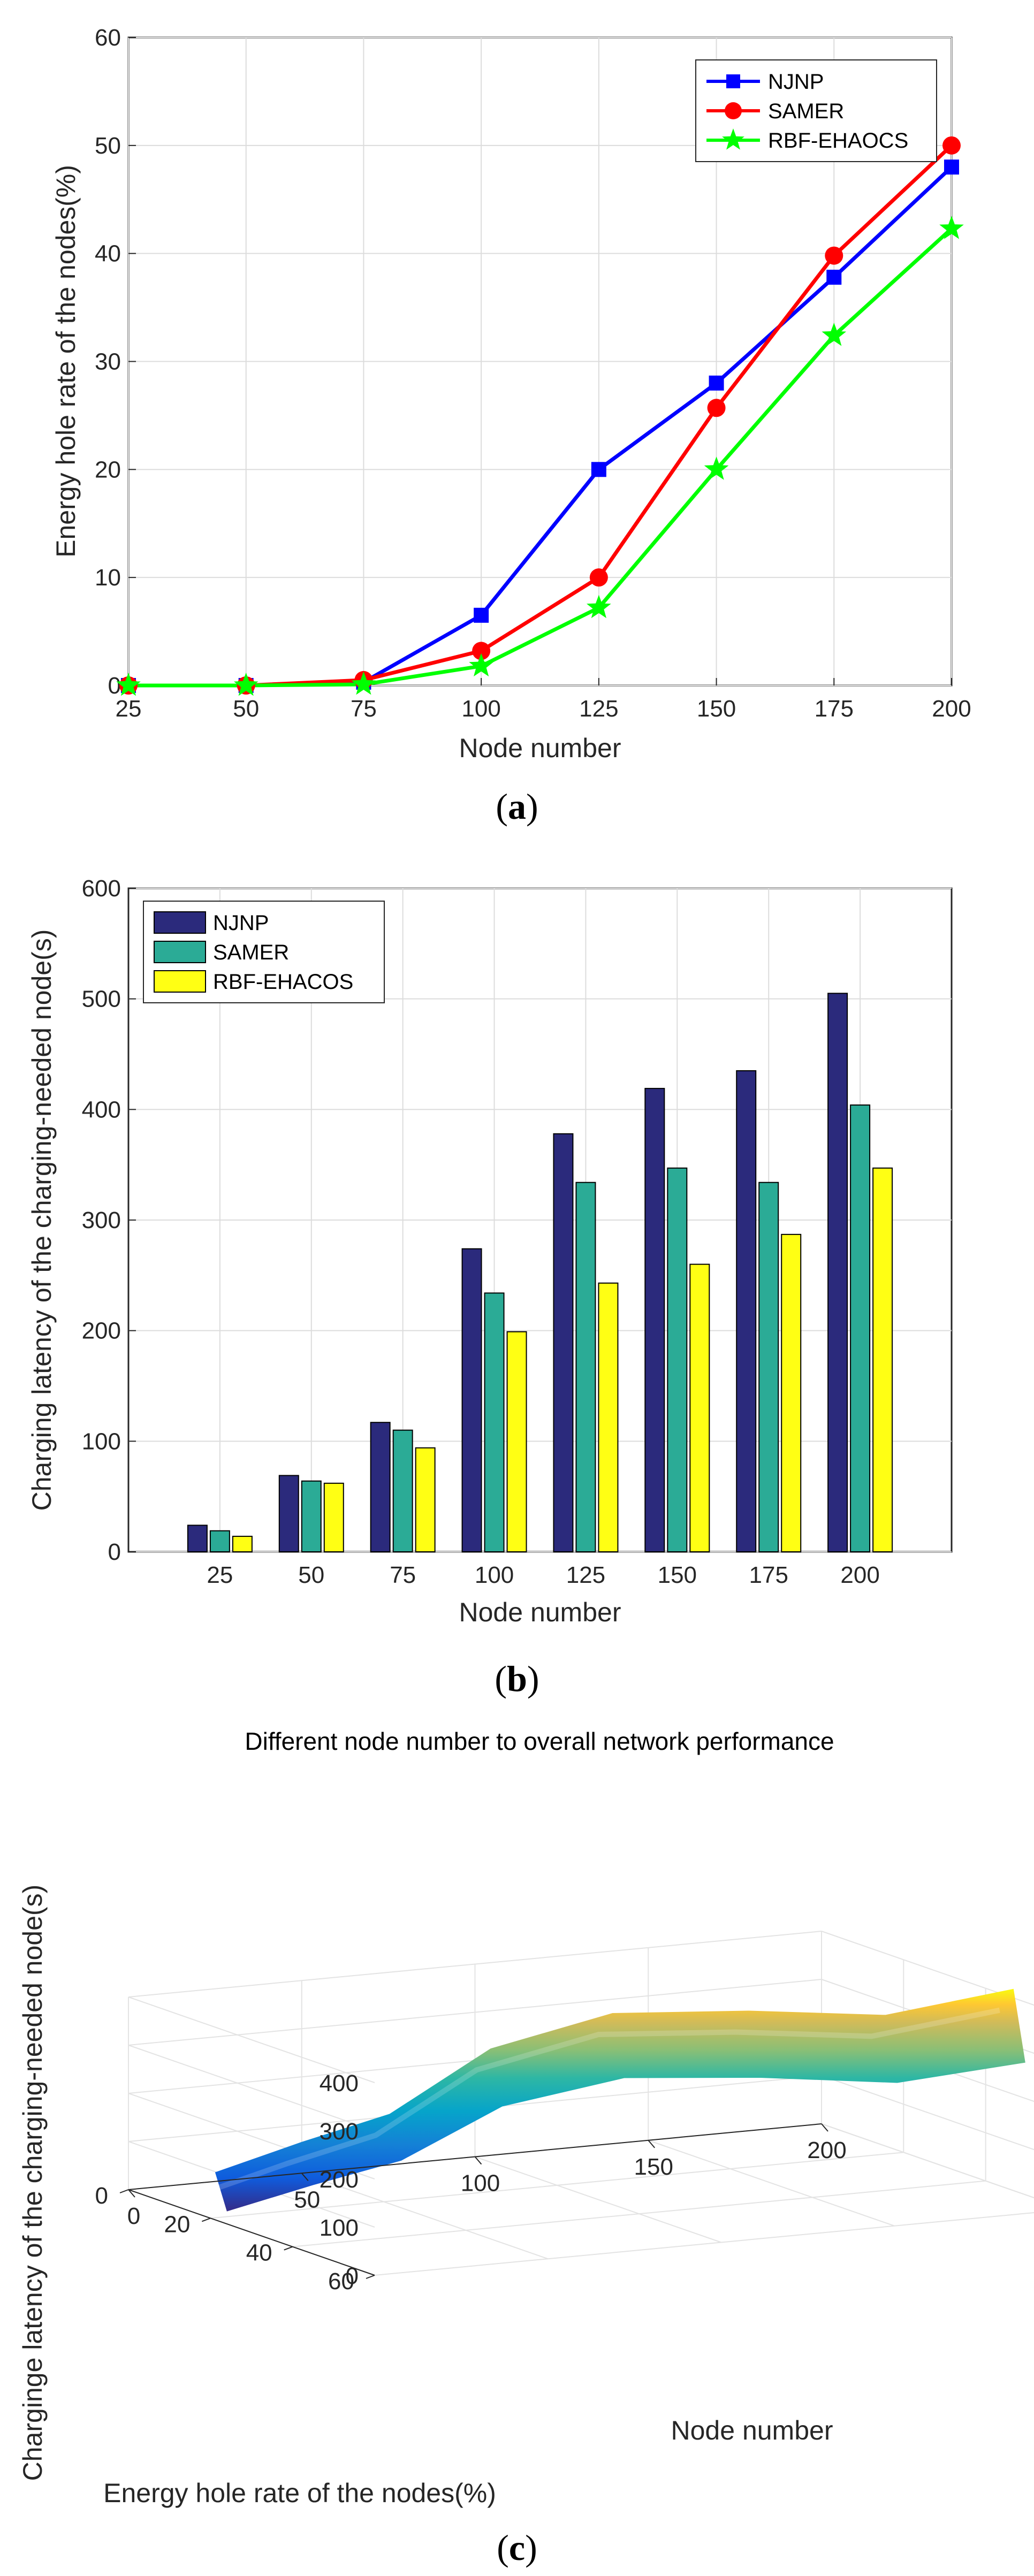 Image resolution: width=1034 pixels, height=2576 pixels. I want to click on chart-c-surface, so click(612, 2100).